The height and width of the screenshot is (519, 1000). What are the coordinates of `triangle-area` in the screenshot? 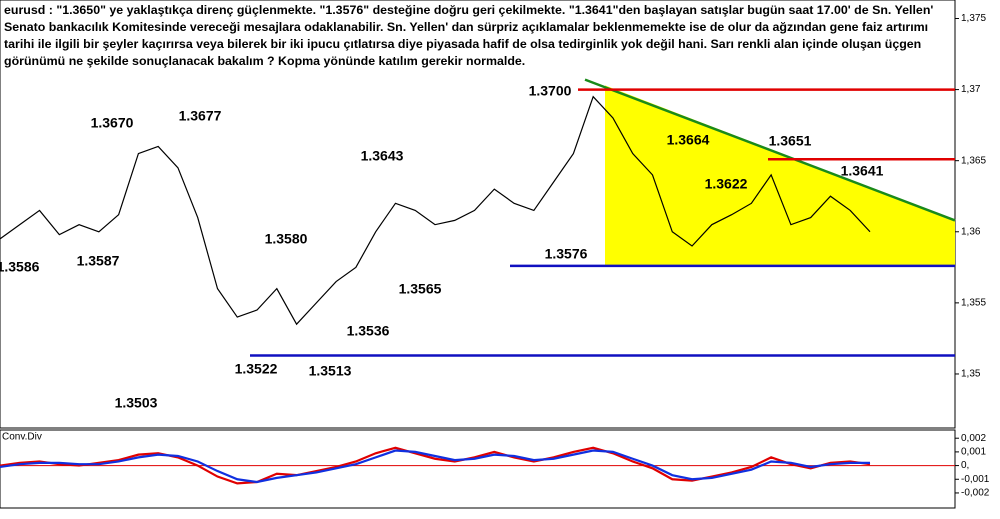 It's located at (780, 175).